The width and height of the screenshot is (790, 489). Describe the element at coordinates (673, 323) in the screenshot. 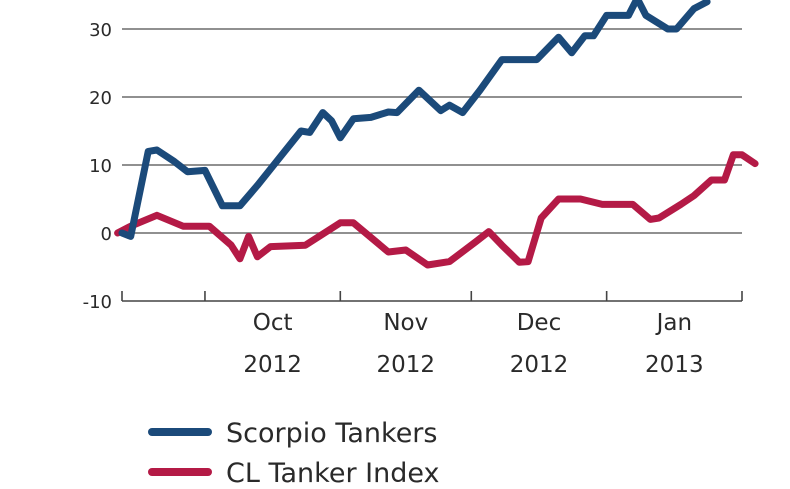

I see `x-tick-label-month: Jan` at that location.